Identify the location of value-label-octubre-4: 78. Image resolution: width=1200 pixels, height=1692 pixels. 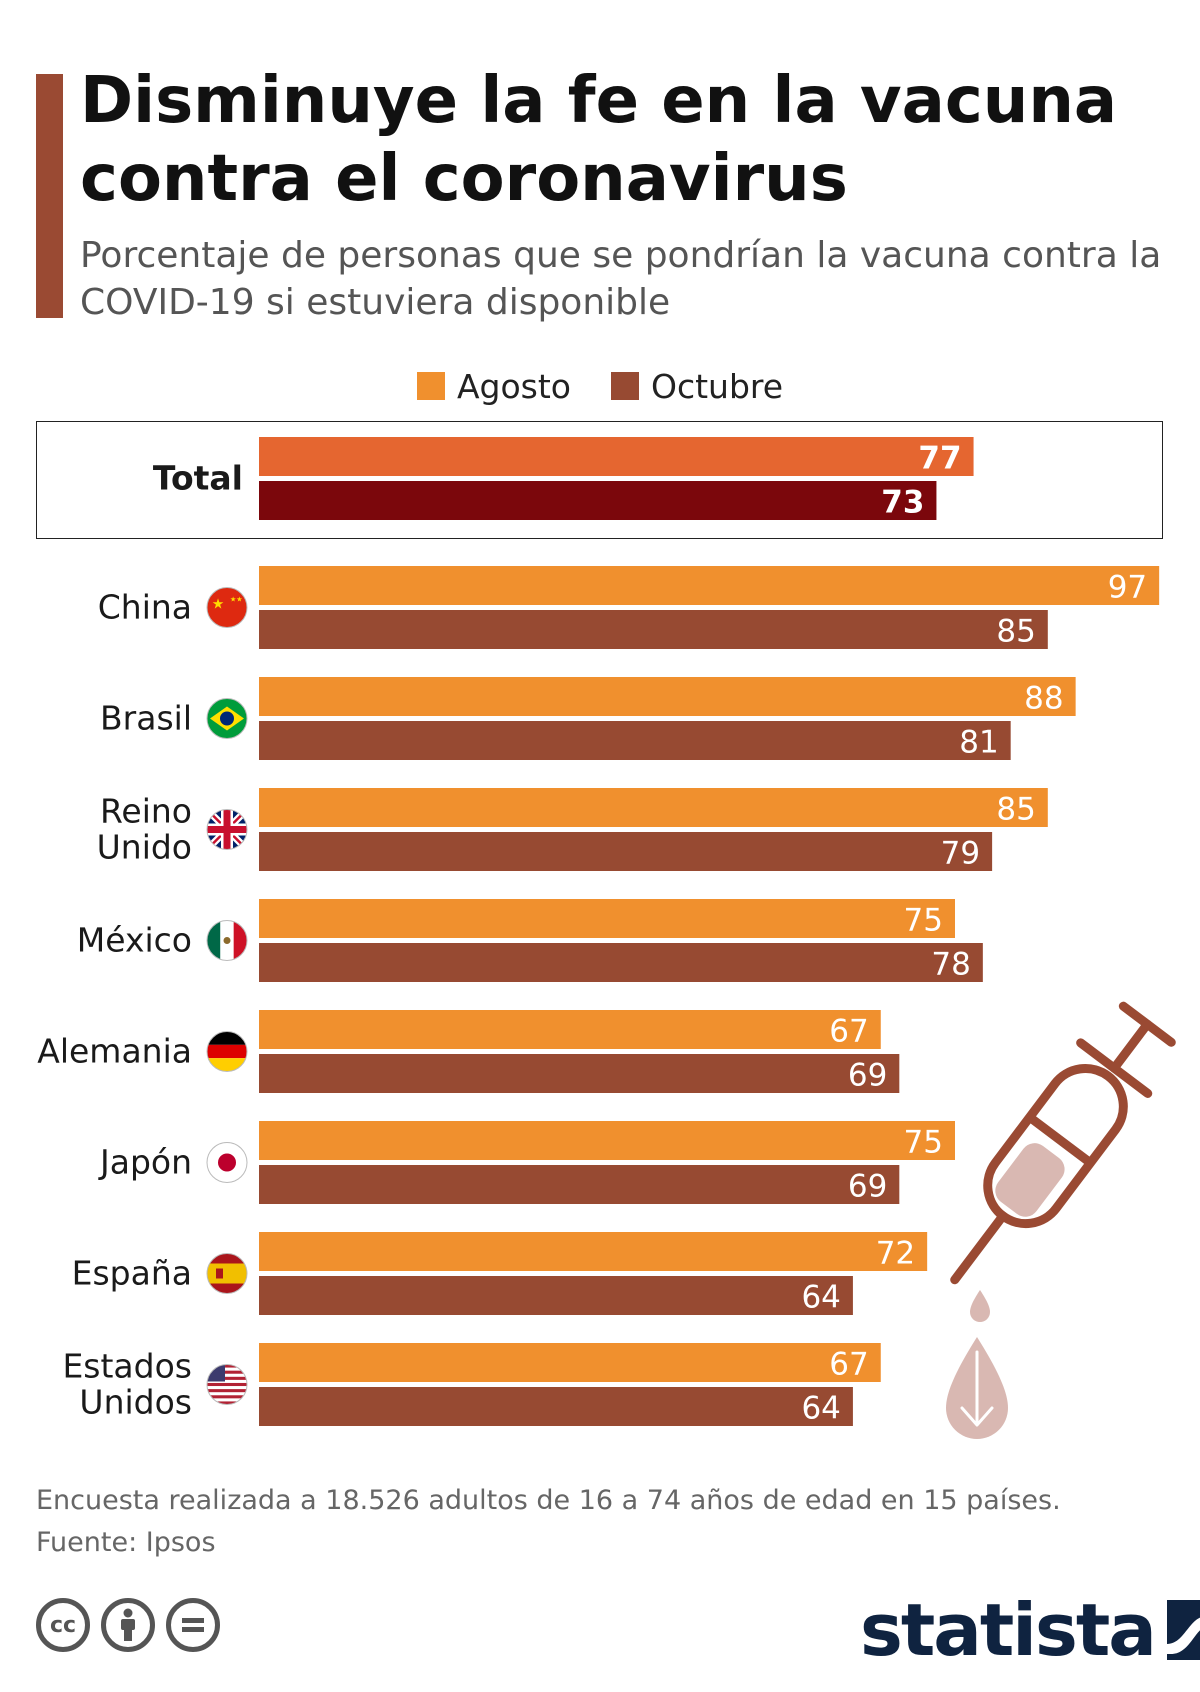
(950, 965).